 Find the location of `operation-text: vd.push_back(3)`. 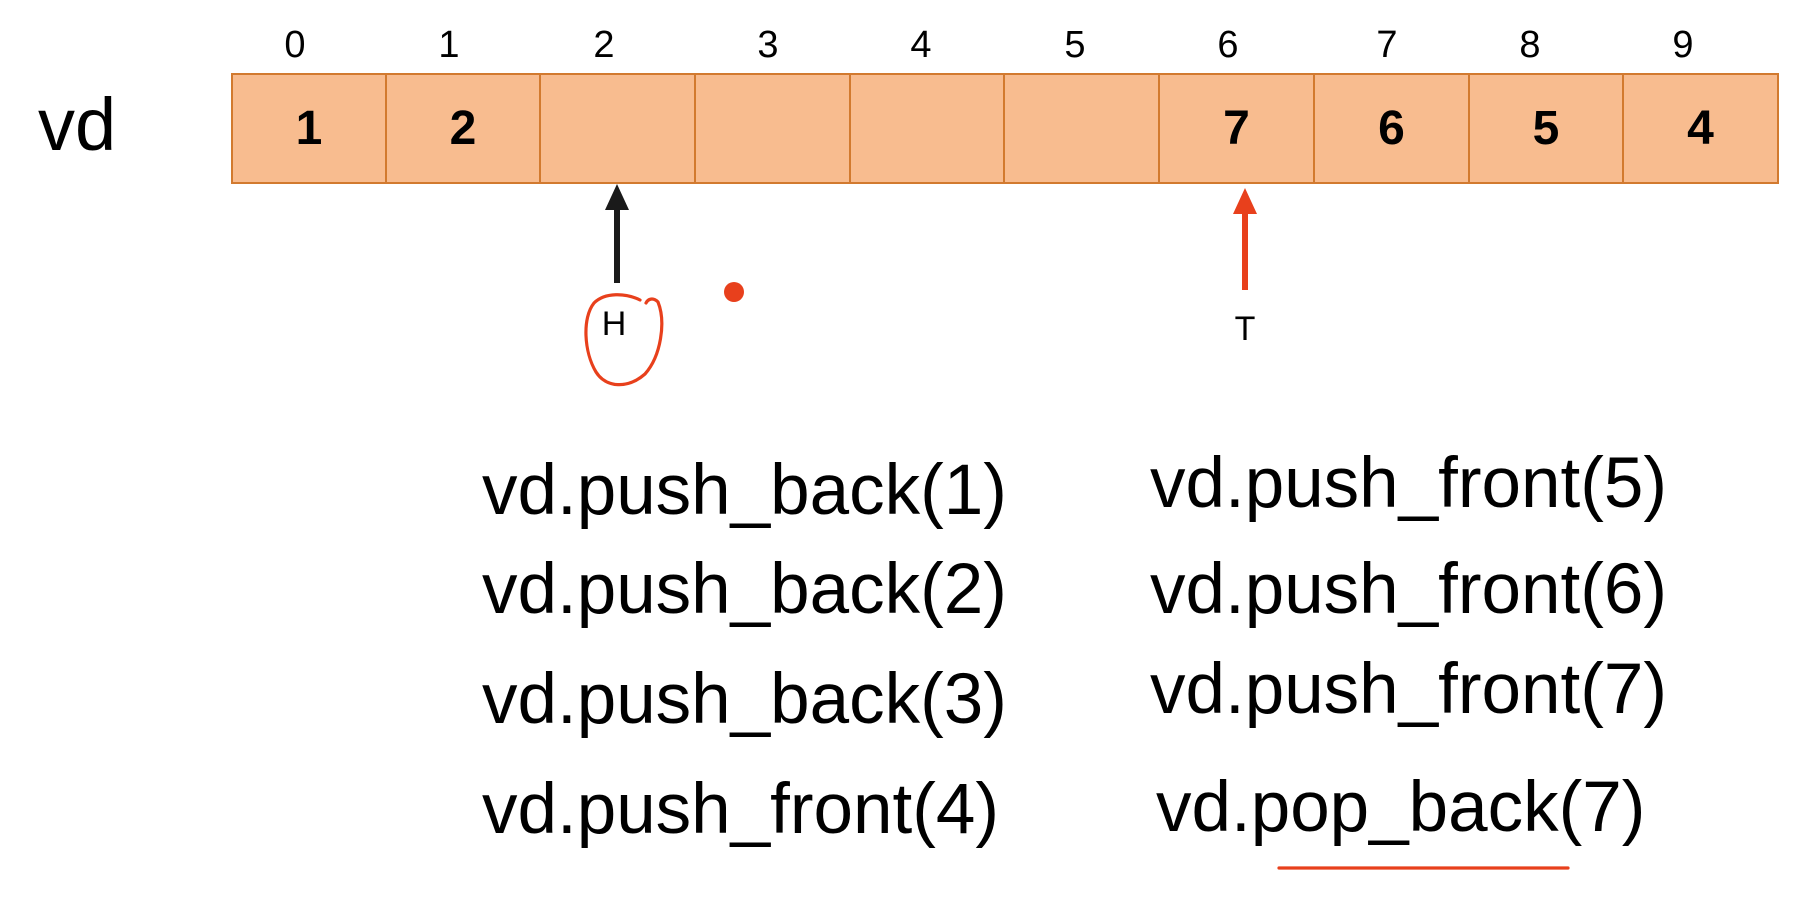

operation-text: vd.push_back(3) is located at coordinates (744, 699).